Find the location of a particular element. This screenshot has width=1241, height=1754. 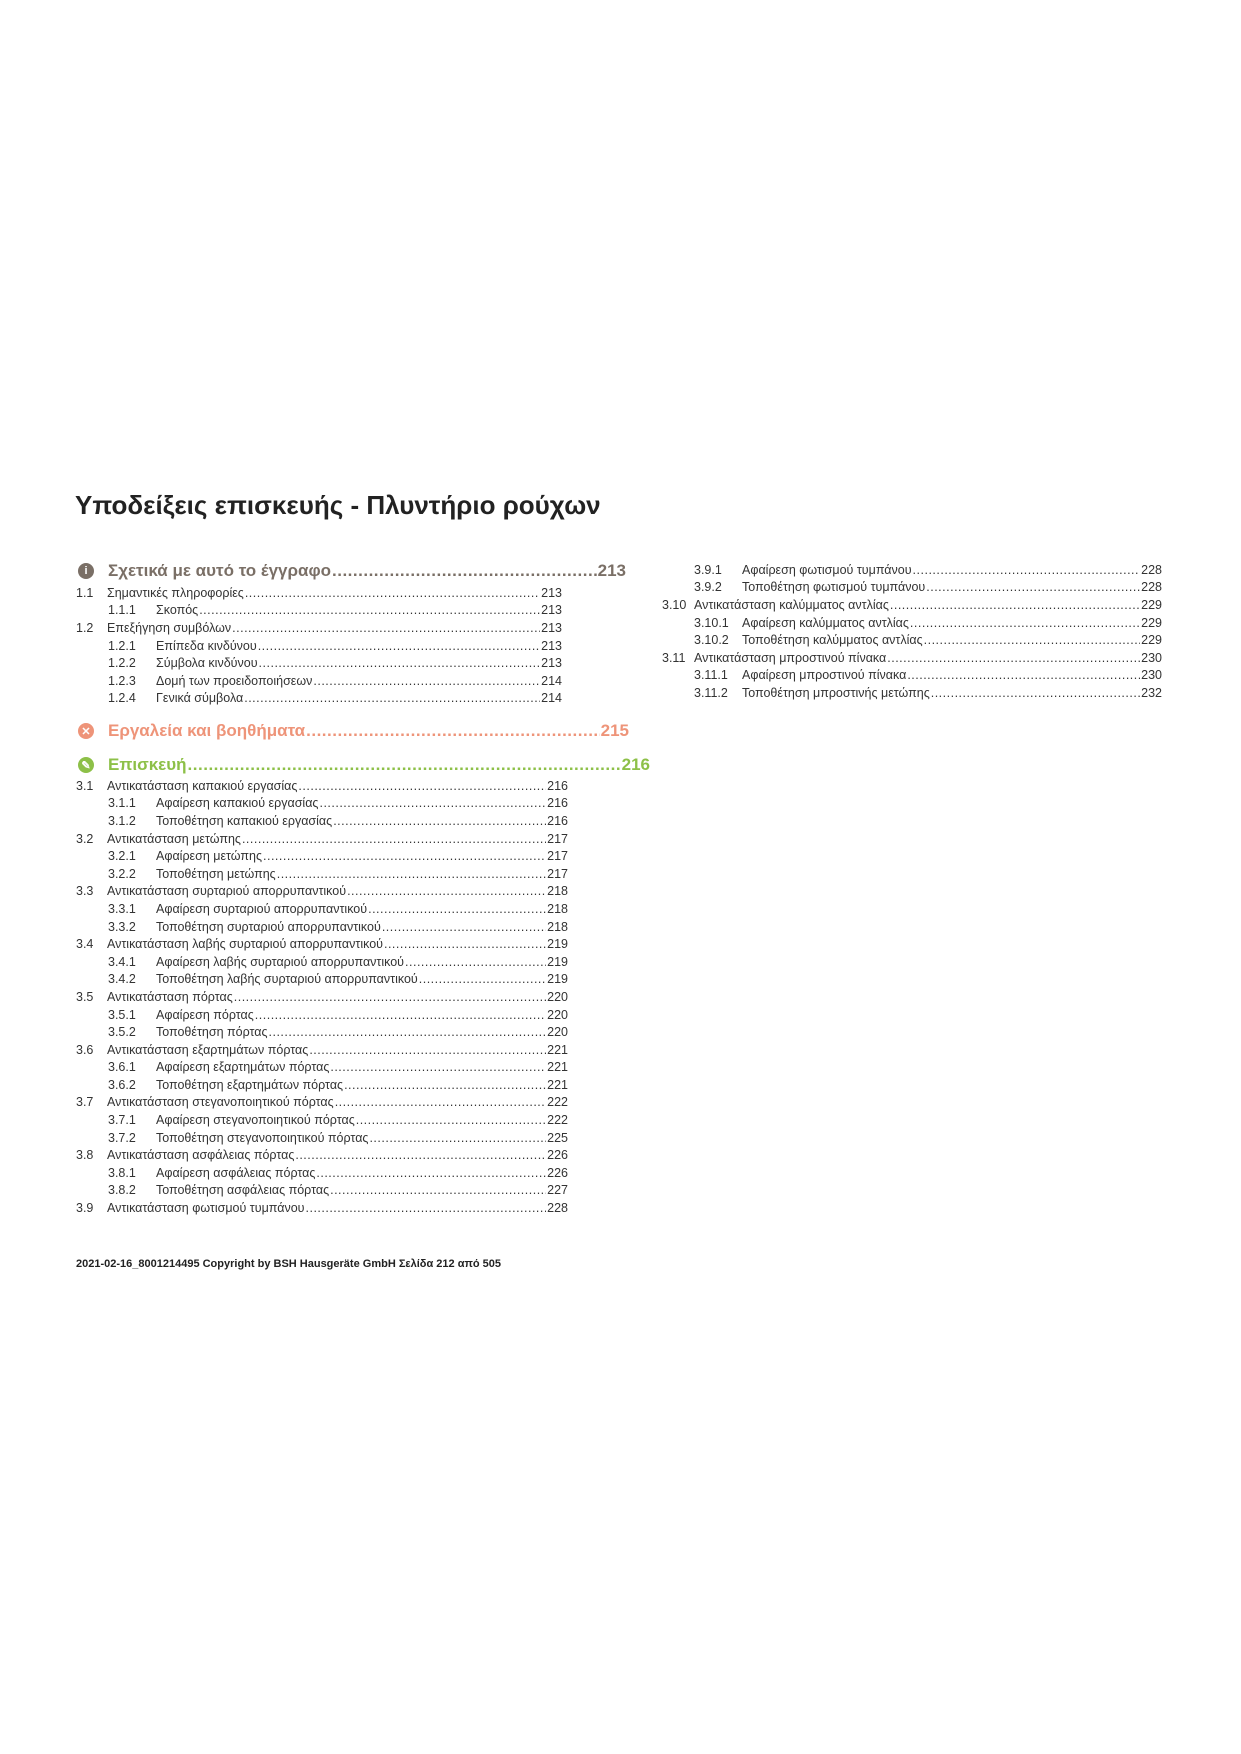

toc-entry: 3.8.1 Αφαίρεση ασφάλειας πόρτας 226 is located at coordinates (322, 1173).